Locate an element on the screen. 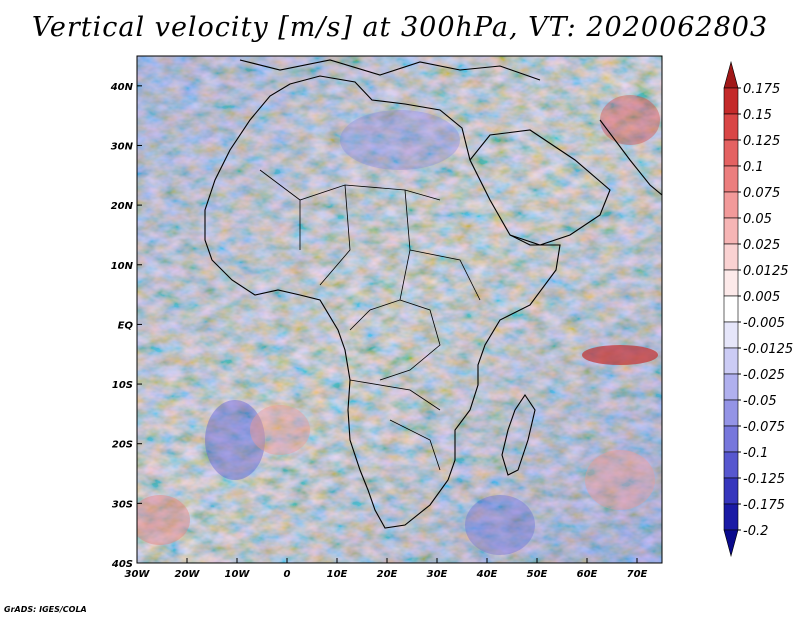  lon-tick-label: 60E is located at coordinates (587, 574).